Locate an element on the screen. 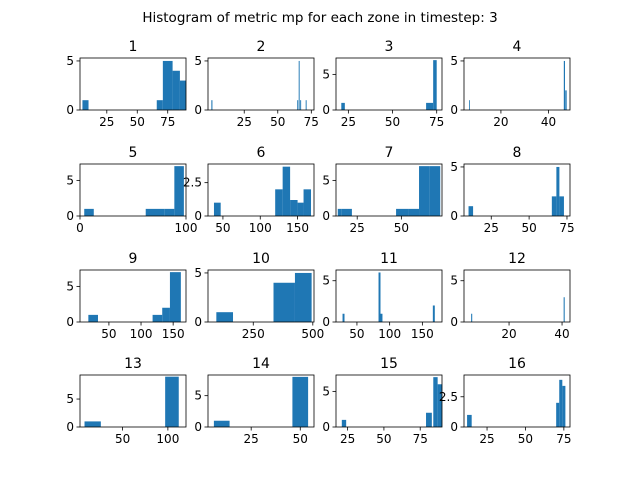 Image resolution: width=640 pixels, height=480 pixels. x-tick-label: 20 is located at coordinates (508, 334).